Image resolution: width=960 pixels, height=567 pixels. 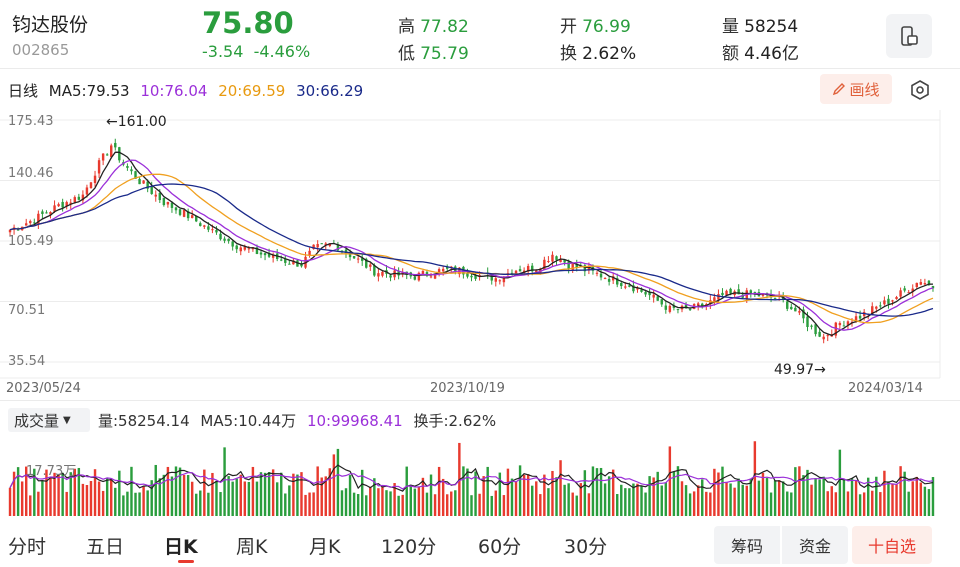 I want to click on triangle-down-icon: ▼, so click(x=67, y=420).